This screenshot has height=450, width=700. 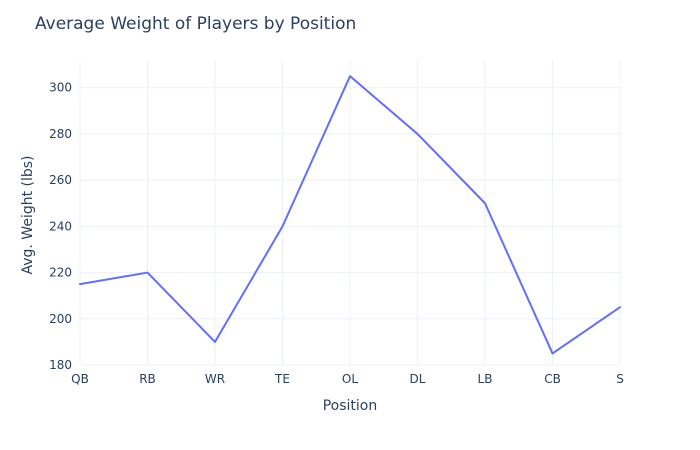 I want to click on x-tick-label: OL, so click(x=350, y=379).